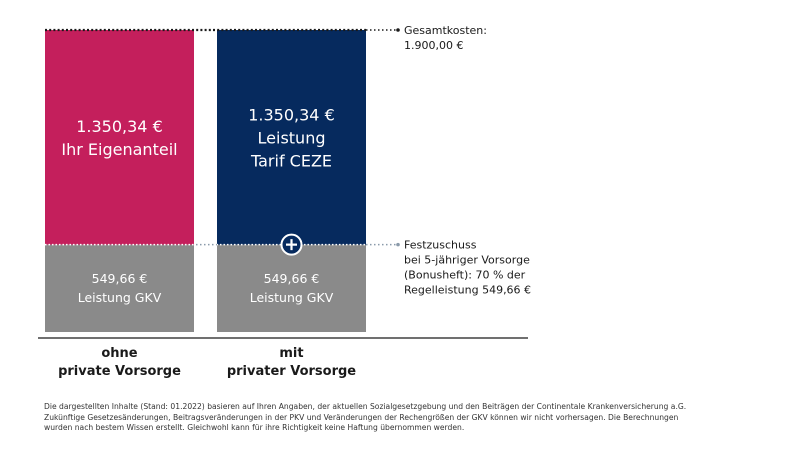 The width and height of the screenshot is (794, 450). I want to click on bar-data-label: Ihr Eigenanteil, so click(119, 149).